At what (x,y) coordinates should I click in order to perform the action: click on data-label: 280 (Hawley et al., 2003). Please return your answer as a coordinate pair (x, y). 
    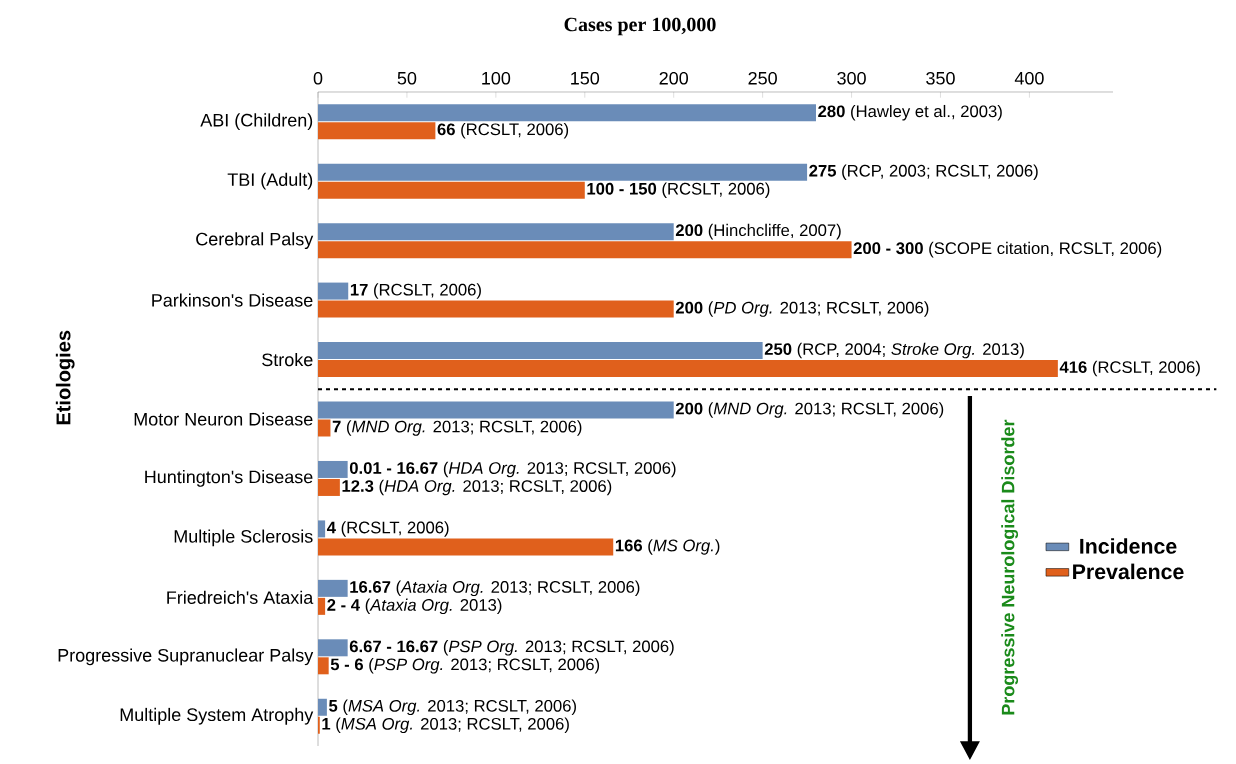
    Looking at the image, I should click on (910, 112).